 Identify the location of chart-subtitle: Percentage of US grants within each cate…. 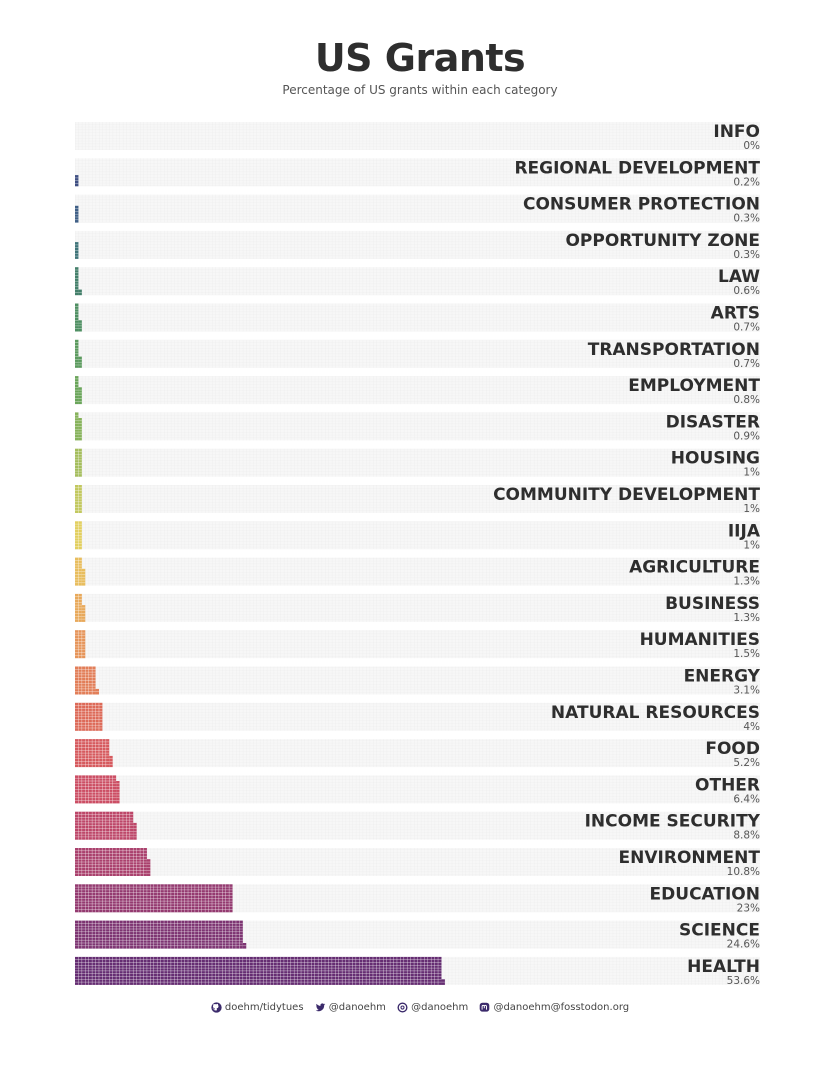
(420, 90).